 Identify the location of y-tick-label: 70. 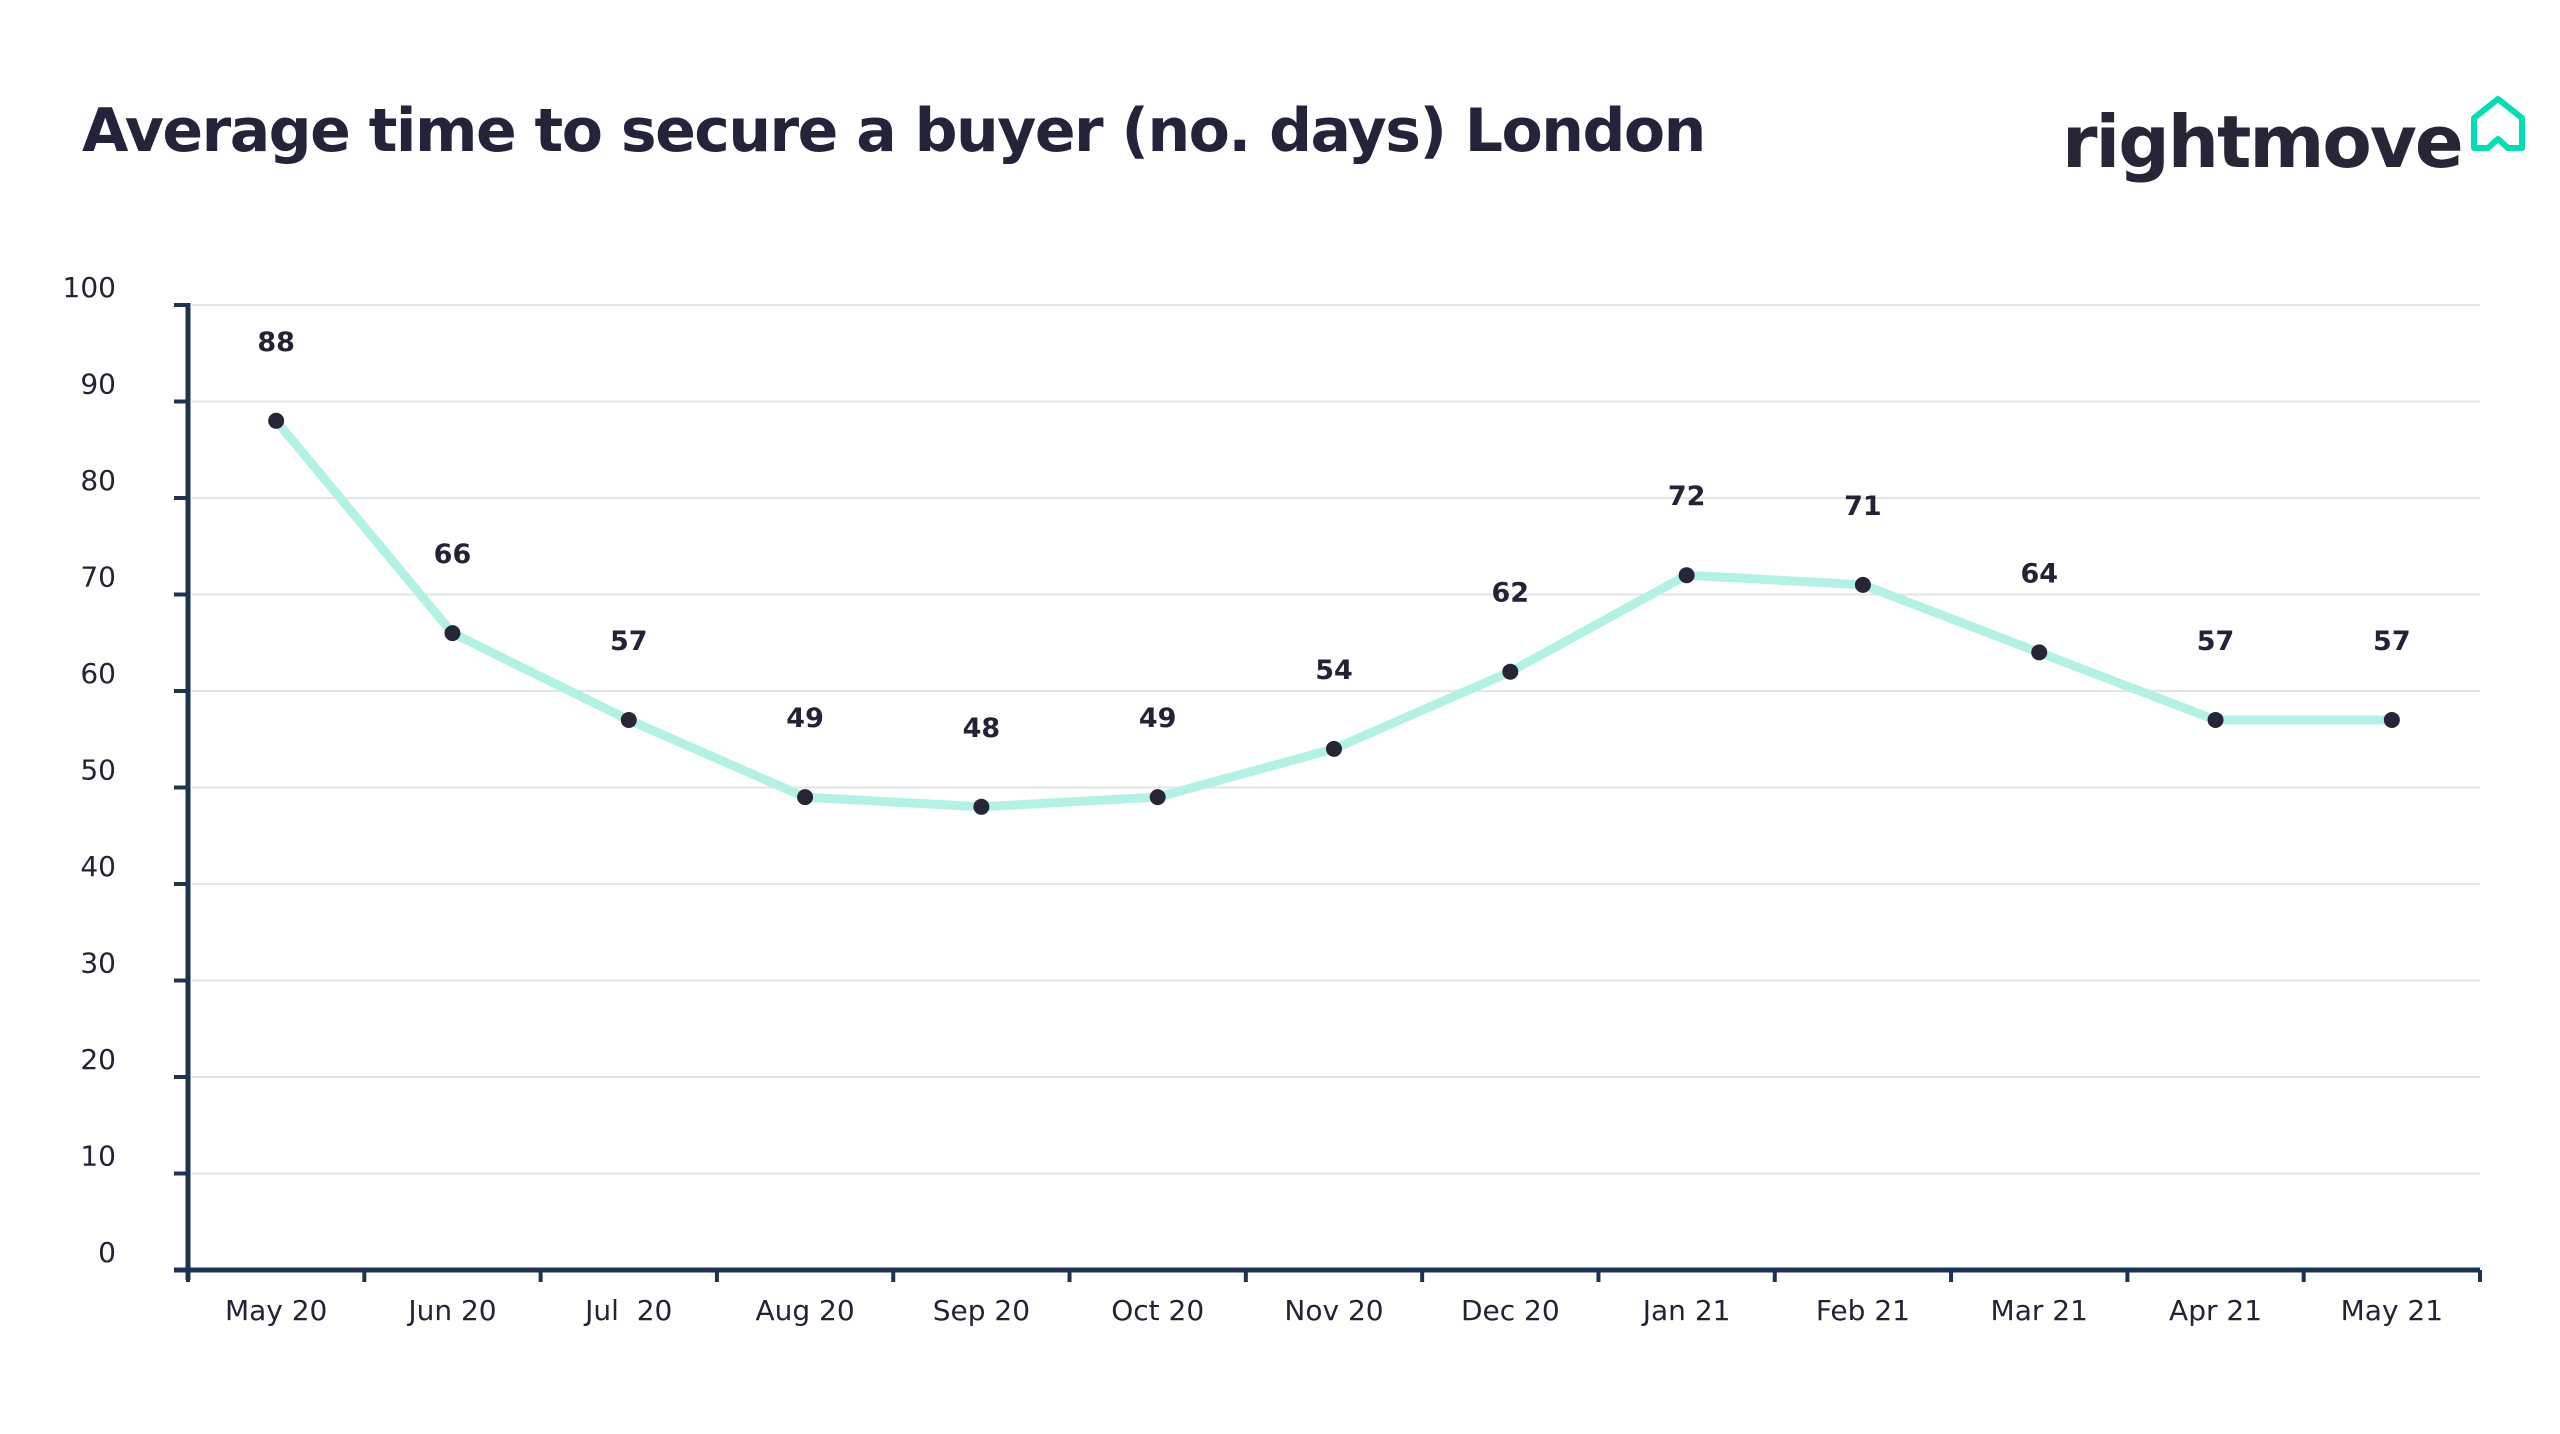
(98, 577).